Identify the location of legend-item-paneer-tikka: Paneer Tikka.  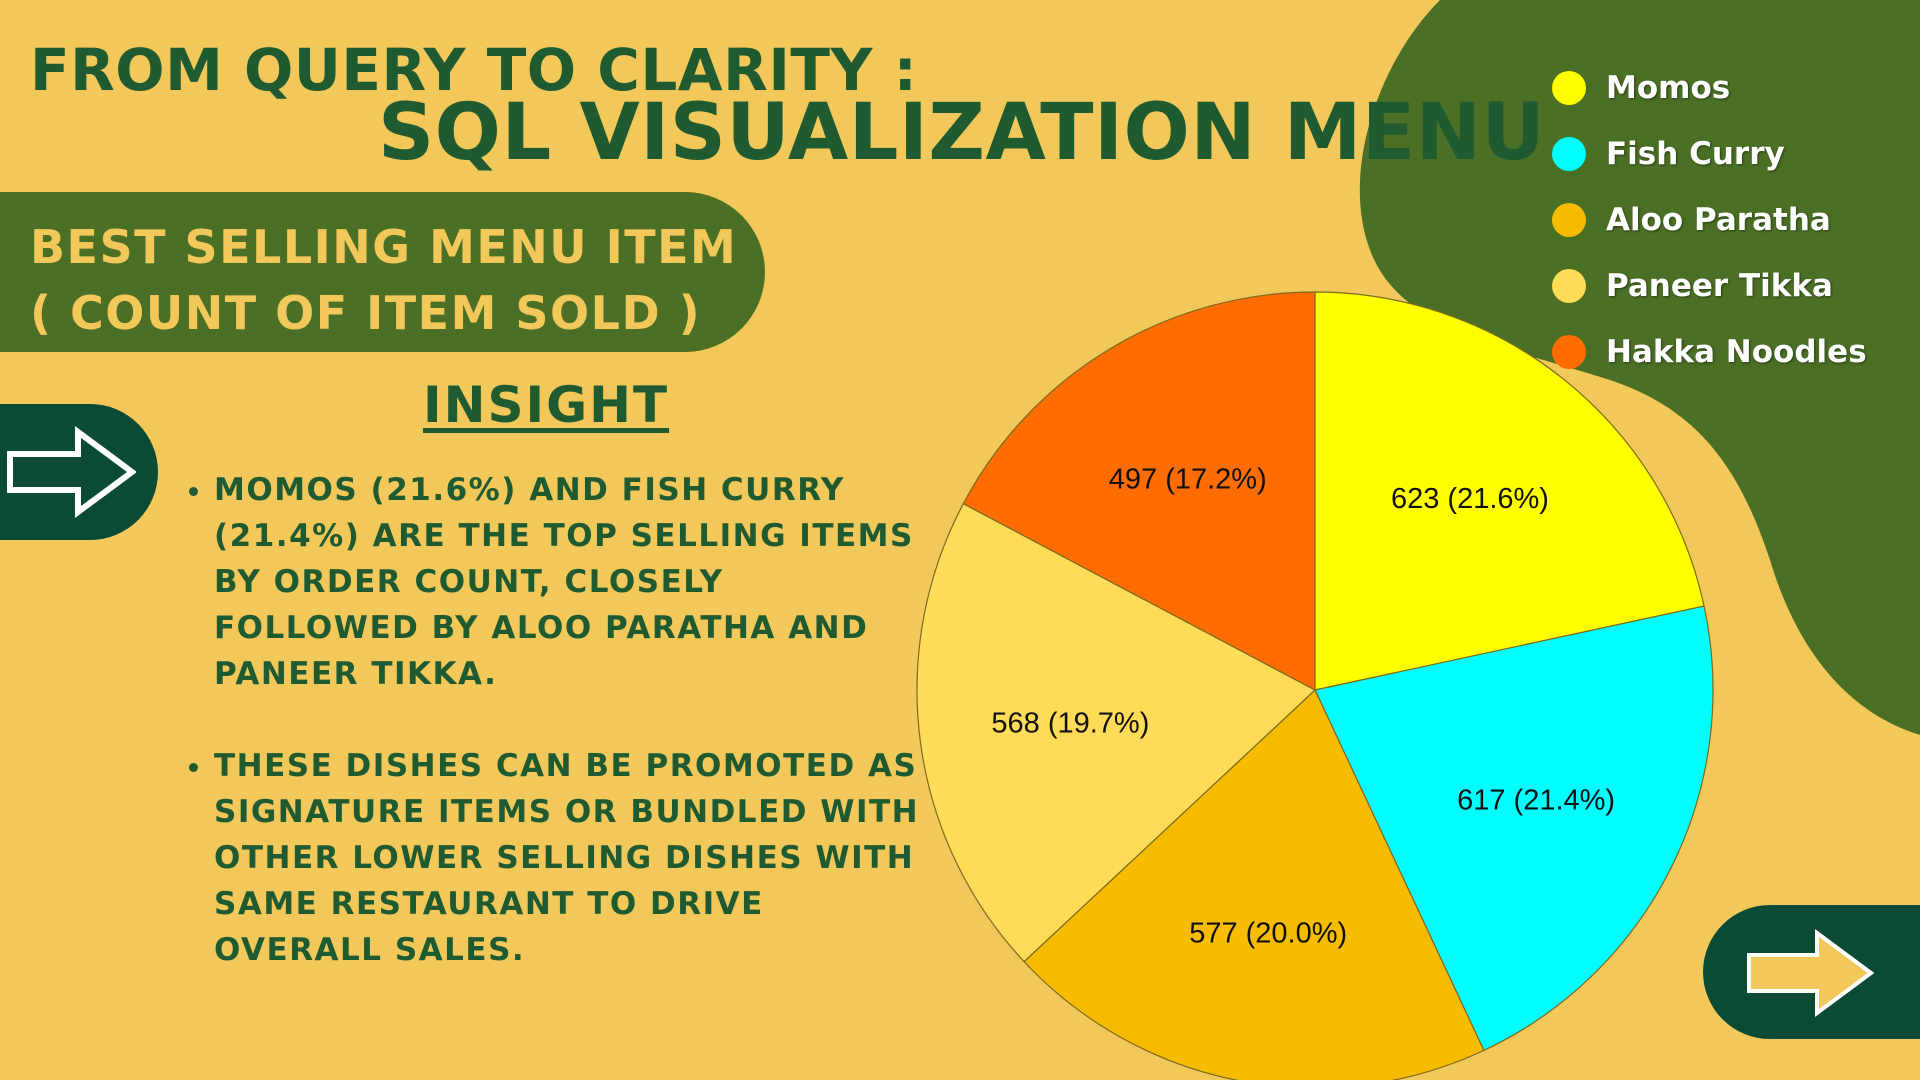
(1722, 286).